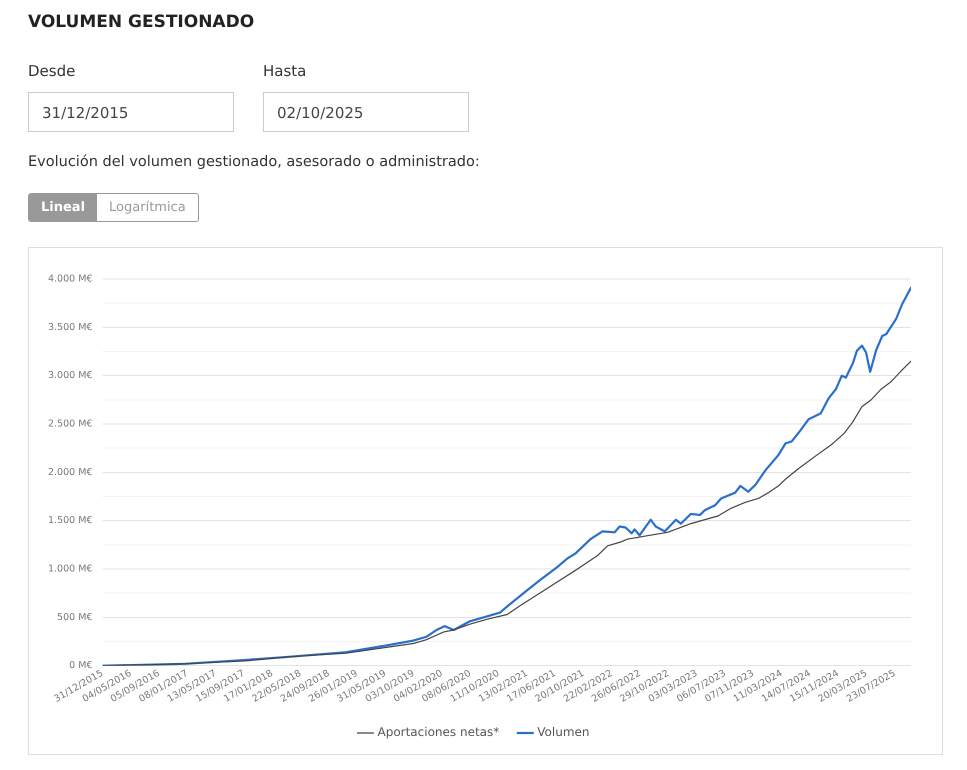 The image size is (967, 770). What do you see at coordinates (438, 732) in the screenshot?
I see `legend-label: Aportaciones netas*` at bounding box center [438, 732].